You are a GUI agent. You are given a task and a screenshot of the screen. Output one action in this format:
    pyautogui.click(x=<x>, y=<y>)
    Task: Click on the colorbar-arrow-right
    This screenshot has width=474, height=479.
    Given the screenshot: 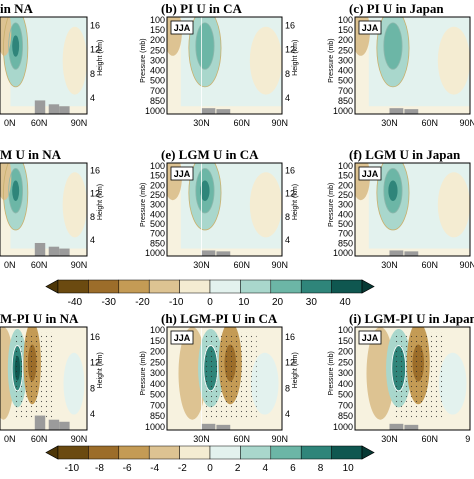 What is the action you would take?
    pyautogui.click(x=368, y=452)
    